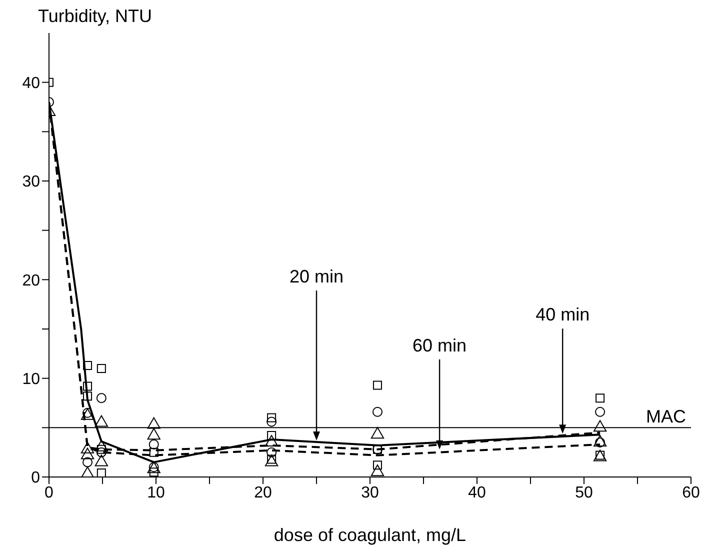 This screenshot has height=551, width=713. What do you see at coordinates (31, 281) in the screenshot?
I see `y-tick-label: 20` at bounding box center [31, 281].